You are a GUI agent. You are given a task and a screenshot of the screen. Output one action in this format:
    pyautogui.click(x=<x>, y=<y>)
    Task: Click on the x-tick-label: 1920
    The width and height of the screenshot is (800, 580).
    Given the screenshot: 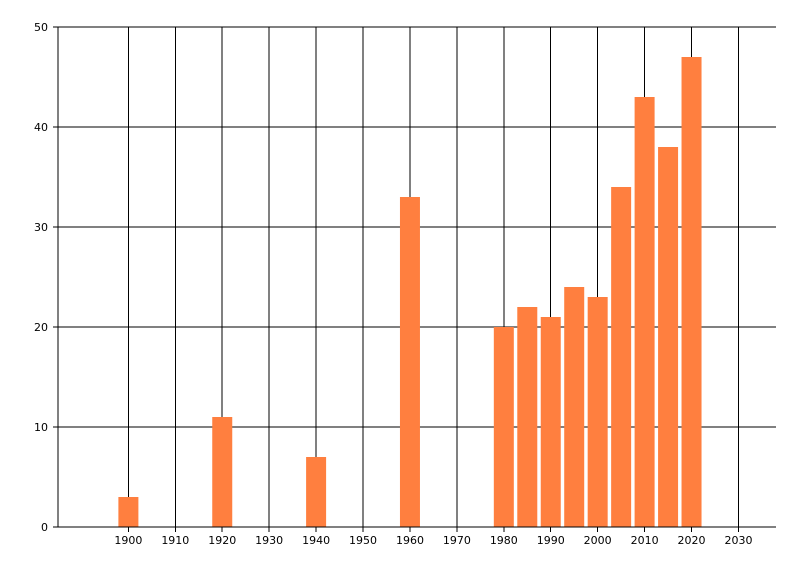 What is the action you would take?
    pyautogui.click(x=222, y=540)
    